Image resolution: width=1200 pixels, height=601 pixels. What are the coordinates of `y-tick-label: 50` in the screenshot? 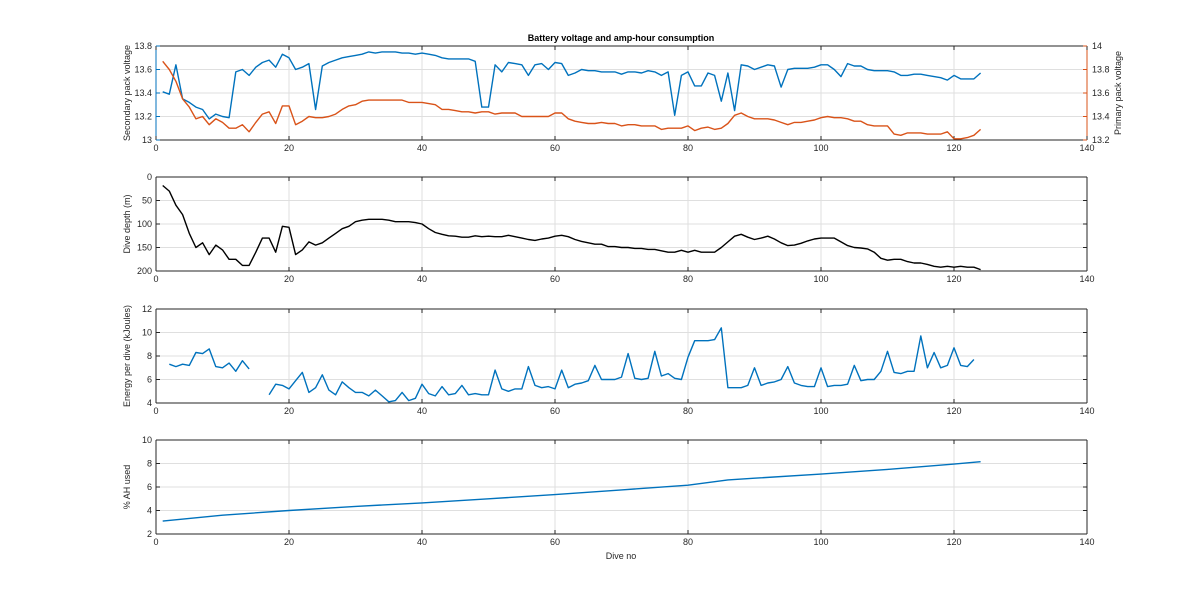 It's located at (147, 201).